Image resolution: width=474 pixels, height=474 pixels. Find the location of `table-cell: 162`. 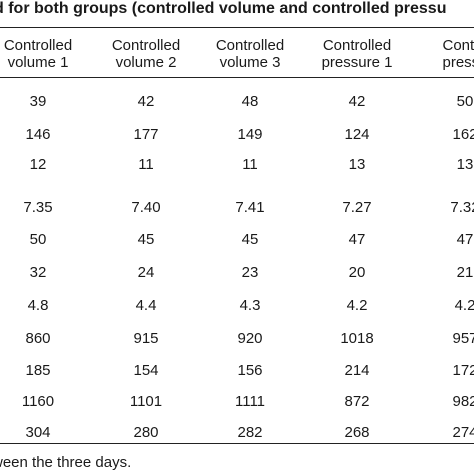

table-cell: 162 is located at coordinates (463, 134).